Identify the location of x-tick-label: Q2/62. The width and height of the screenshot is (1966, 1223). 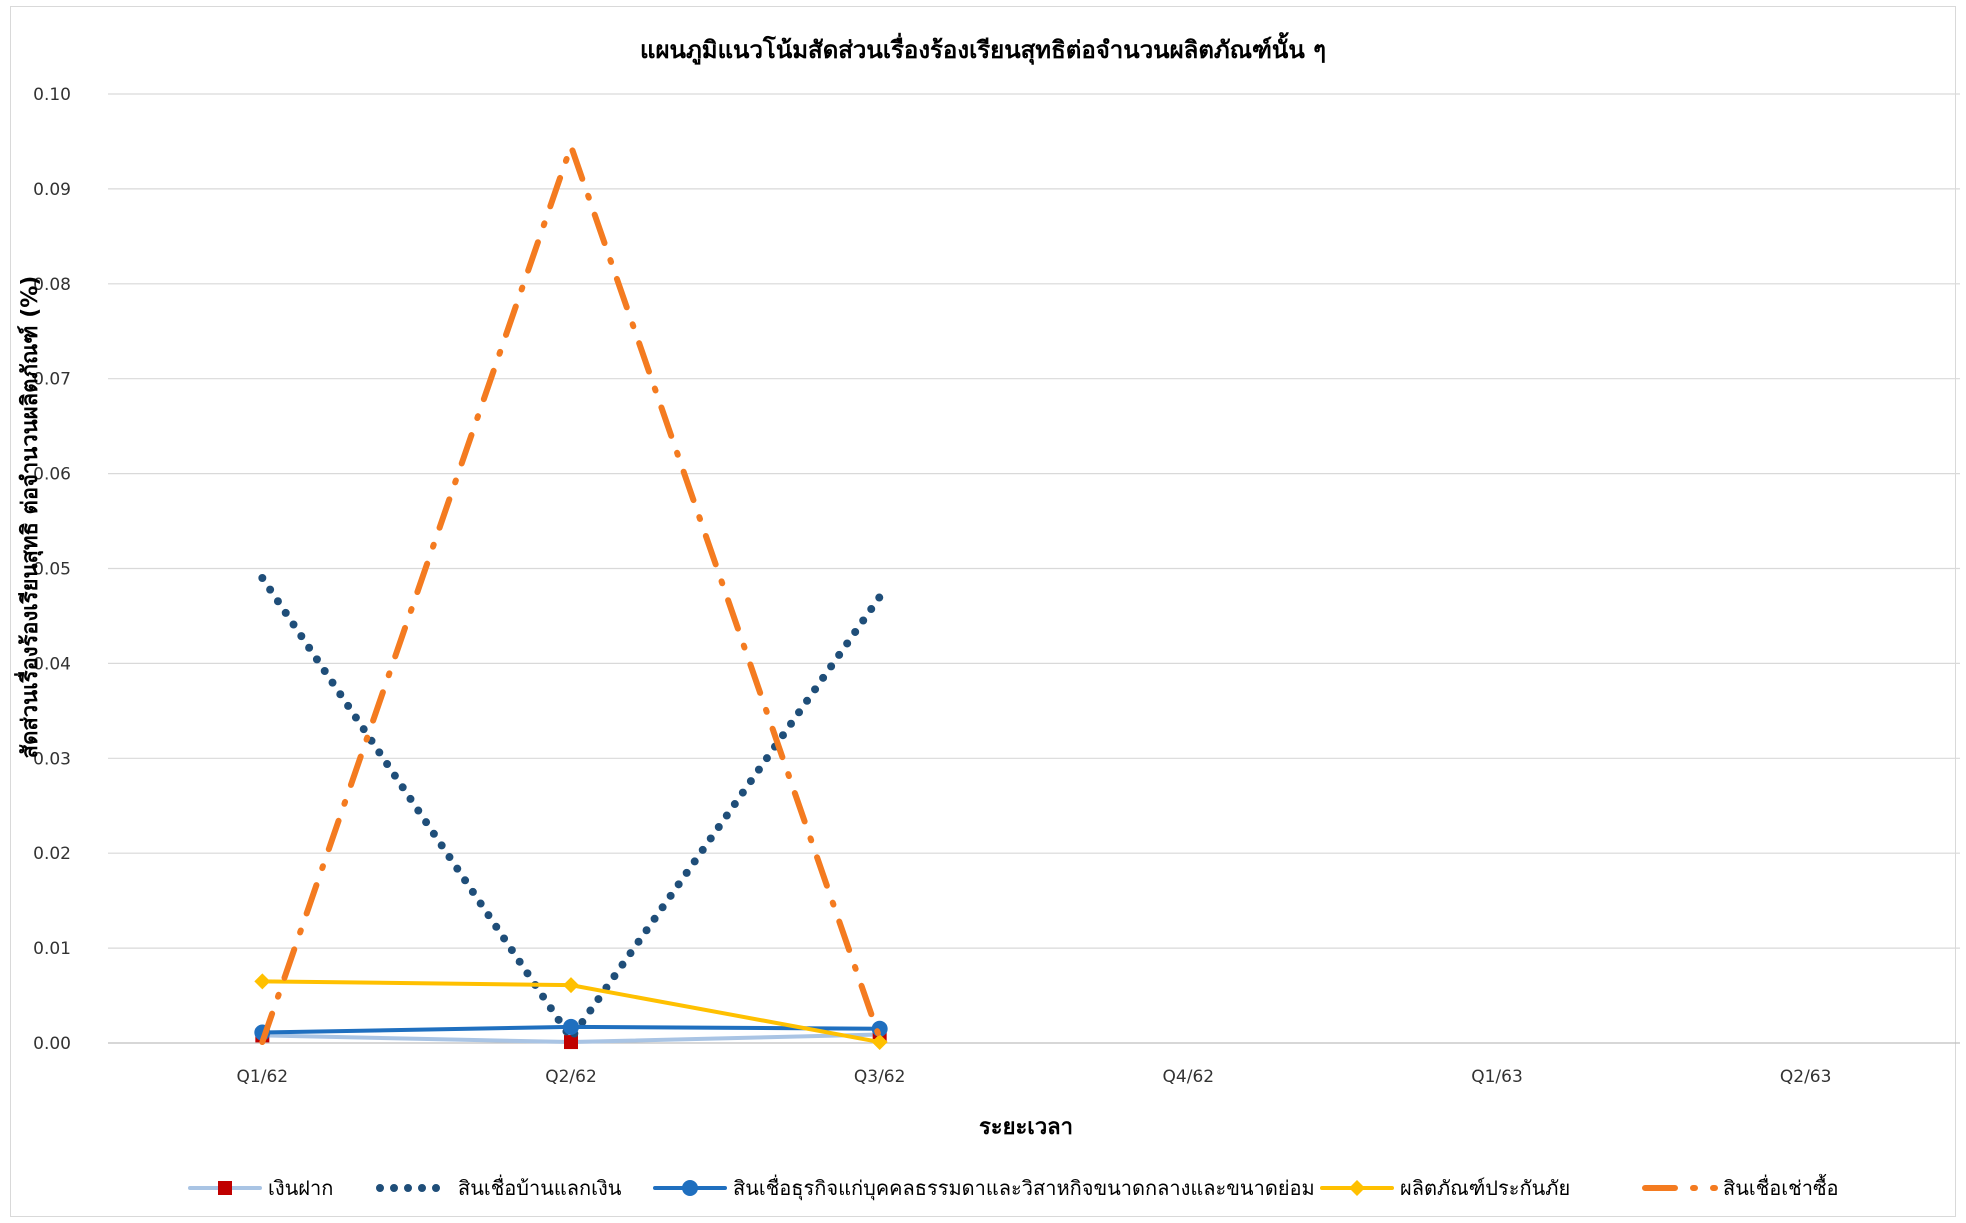
(571, 1077).